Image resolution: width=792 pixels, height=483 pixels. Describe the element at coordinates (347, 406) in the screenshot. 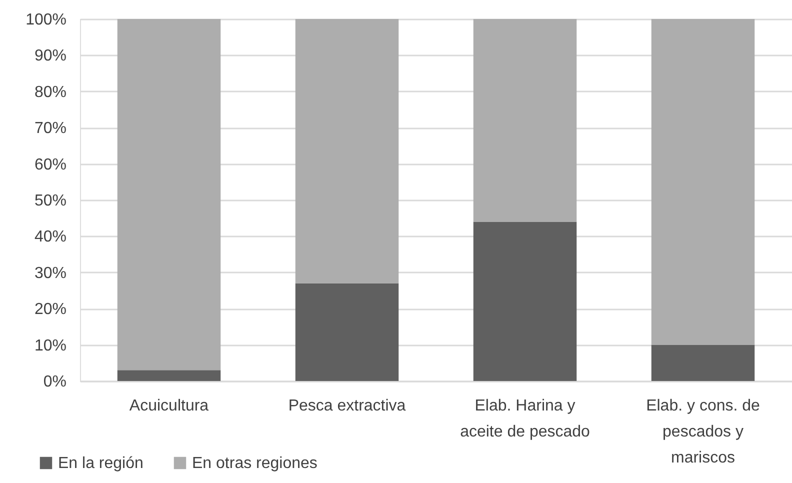

I see `x-tick-label: Pesca extractiva` at that location.